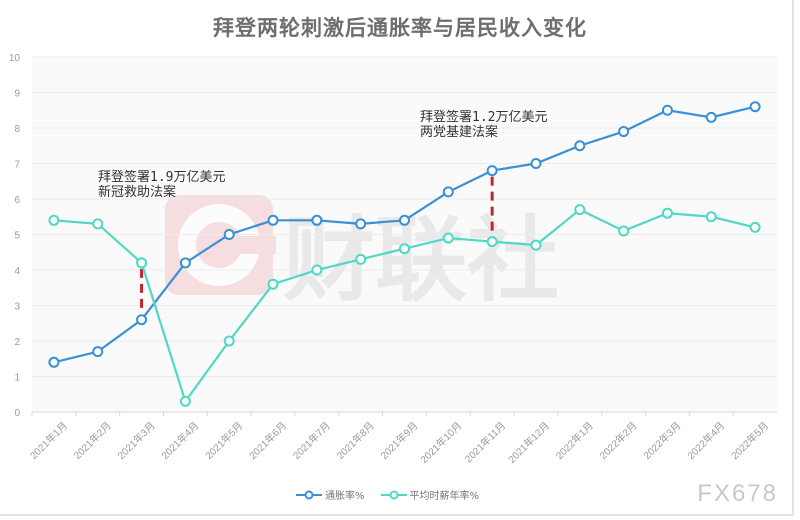 The width and height of the screenshot is (800, 520). Describe the element at coordinates (17, 307) in the screenshot. I see `y-tick-label: 3` at that location.